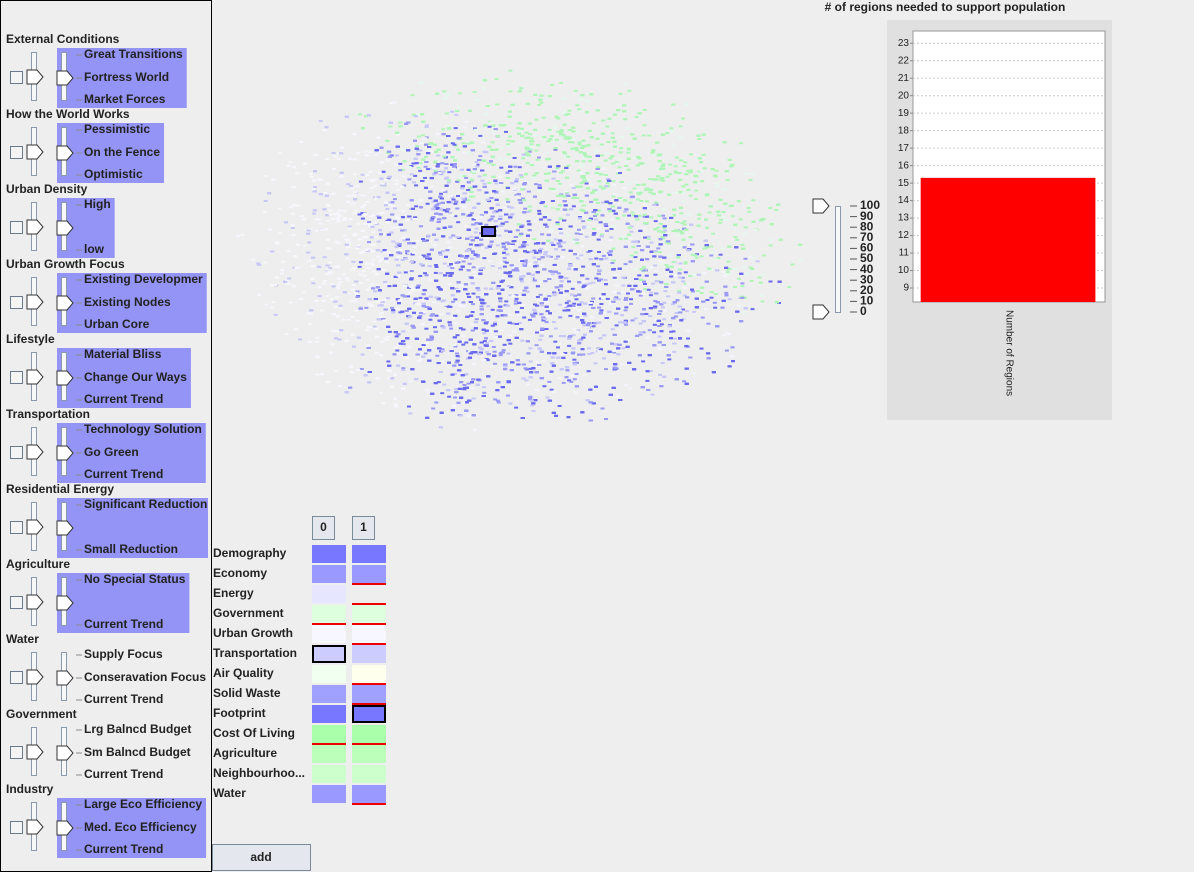 This screenshot has width=1194, height=872. What do you see at coordinates (125, 99) in the screenshot?
I see `option-label: Market Forces` at bounding box center [125, 99].